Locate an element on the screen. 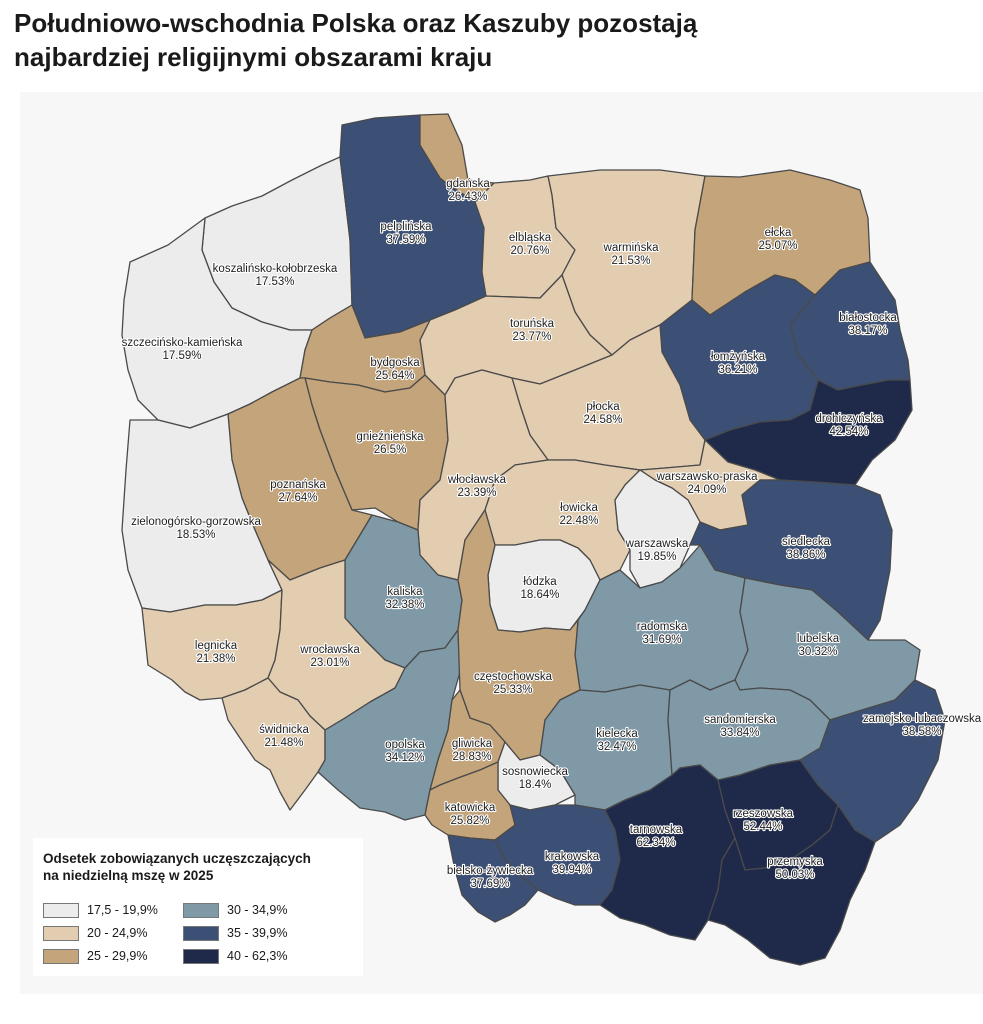 This screenshot has height=1024, width=983. legend-label: 40 - 62,3% is located at coordinates (257, 956).